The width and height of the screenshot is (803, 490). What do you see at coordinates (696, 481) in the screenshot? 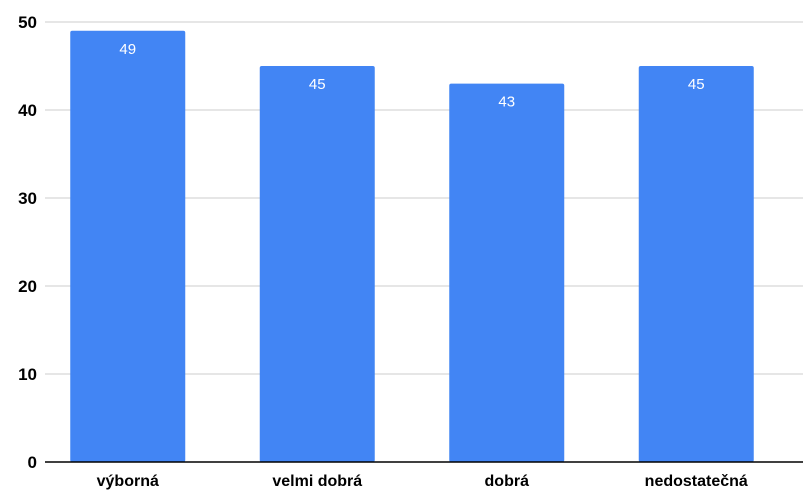
I see `x-category-label: nedostatečná` at bounding box center [696, 481].